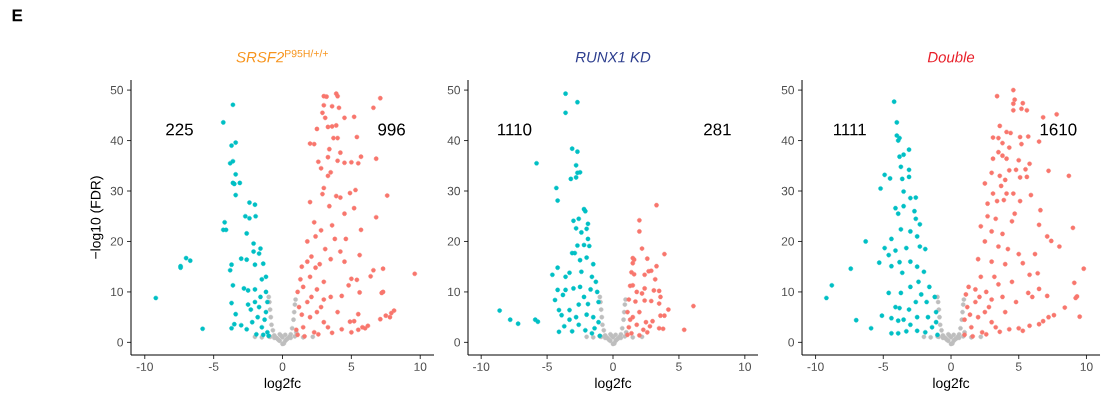 The height and width of the screenshot is (404, 1104). What do you see at coordinates (282, 56) in the screenshot?
I see `chart-title: SRSF2$^{P95H/+/+}$` at bounding box center [282, 56].